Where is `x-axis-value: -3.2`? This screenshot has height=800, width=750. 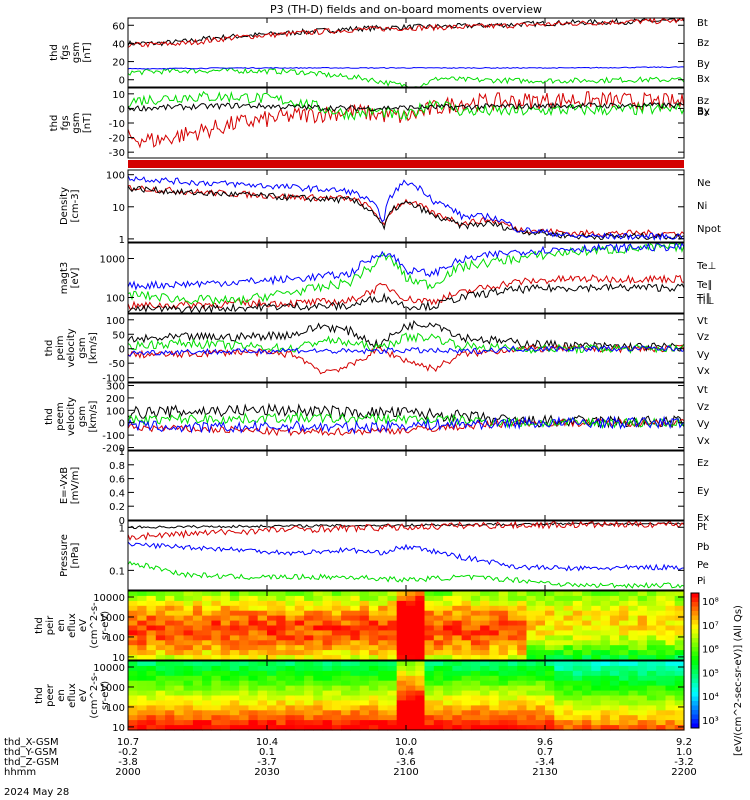
x-axis-value: -3.2 is located at coordinates (684, 762).